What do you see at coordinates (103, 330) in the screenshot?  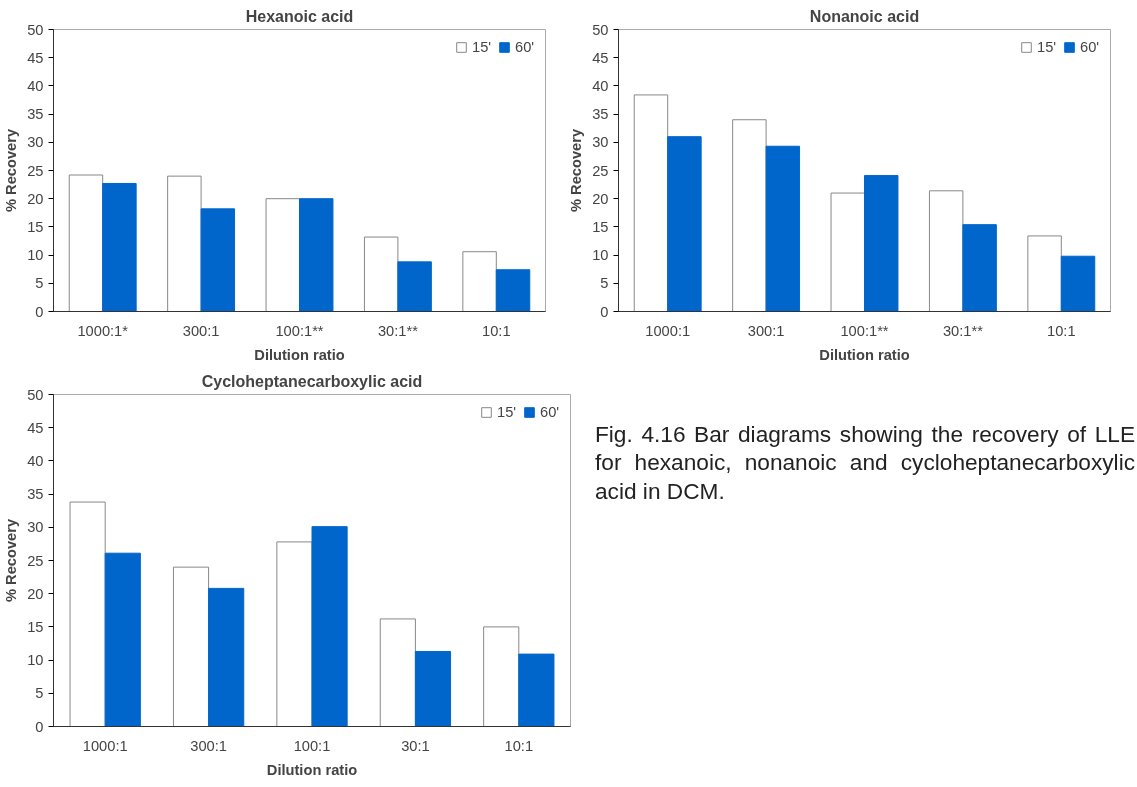 I see `x-tick-label: 1000:1*` at bounding box center [103, 330].